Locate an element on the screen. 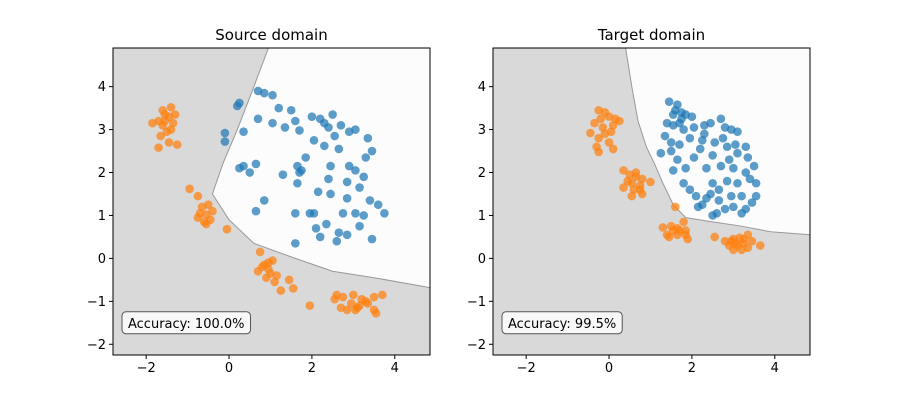 The height and width of the screenshot is (404, 900). target-xtick-label: 4 is located at coordinates (775, 368).